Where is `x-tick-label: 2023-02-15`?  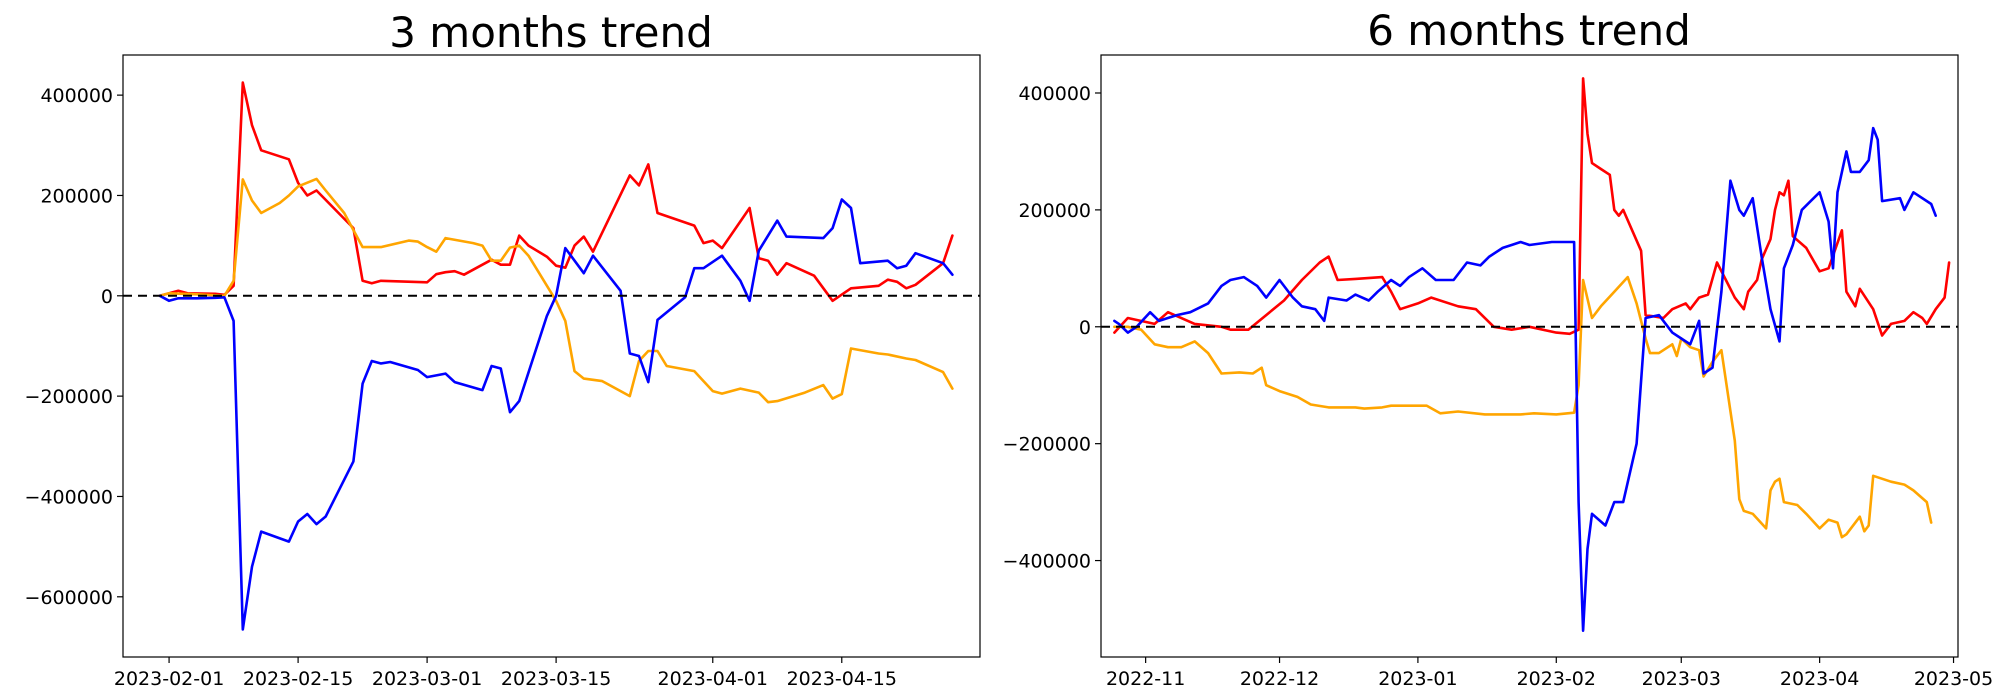
x-tick-label: 2023-02-15 is located at coordinates (298, 679).